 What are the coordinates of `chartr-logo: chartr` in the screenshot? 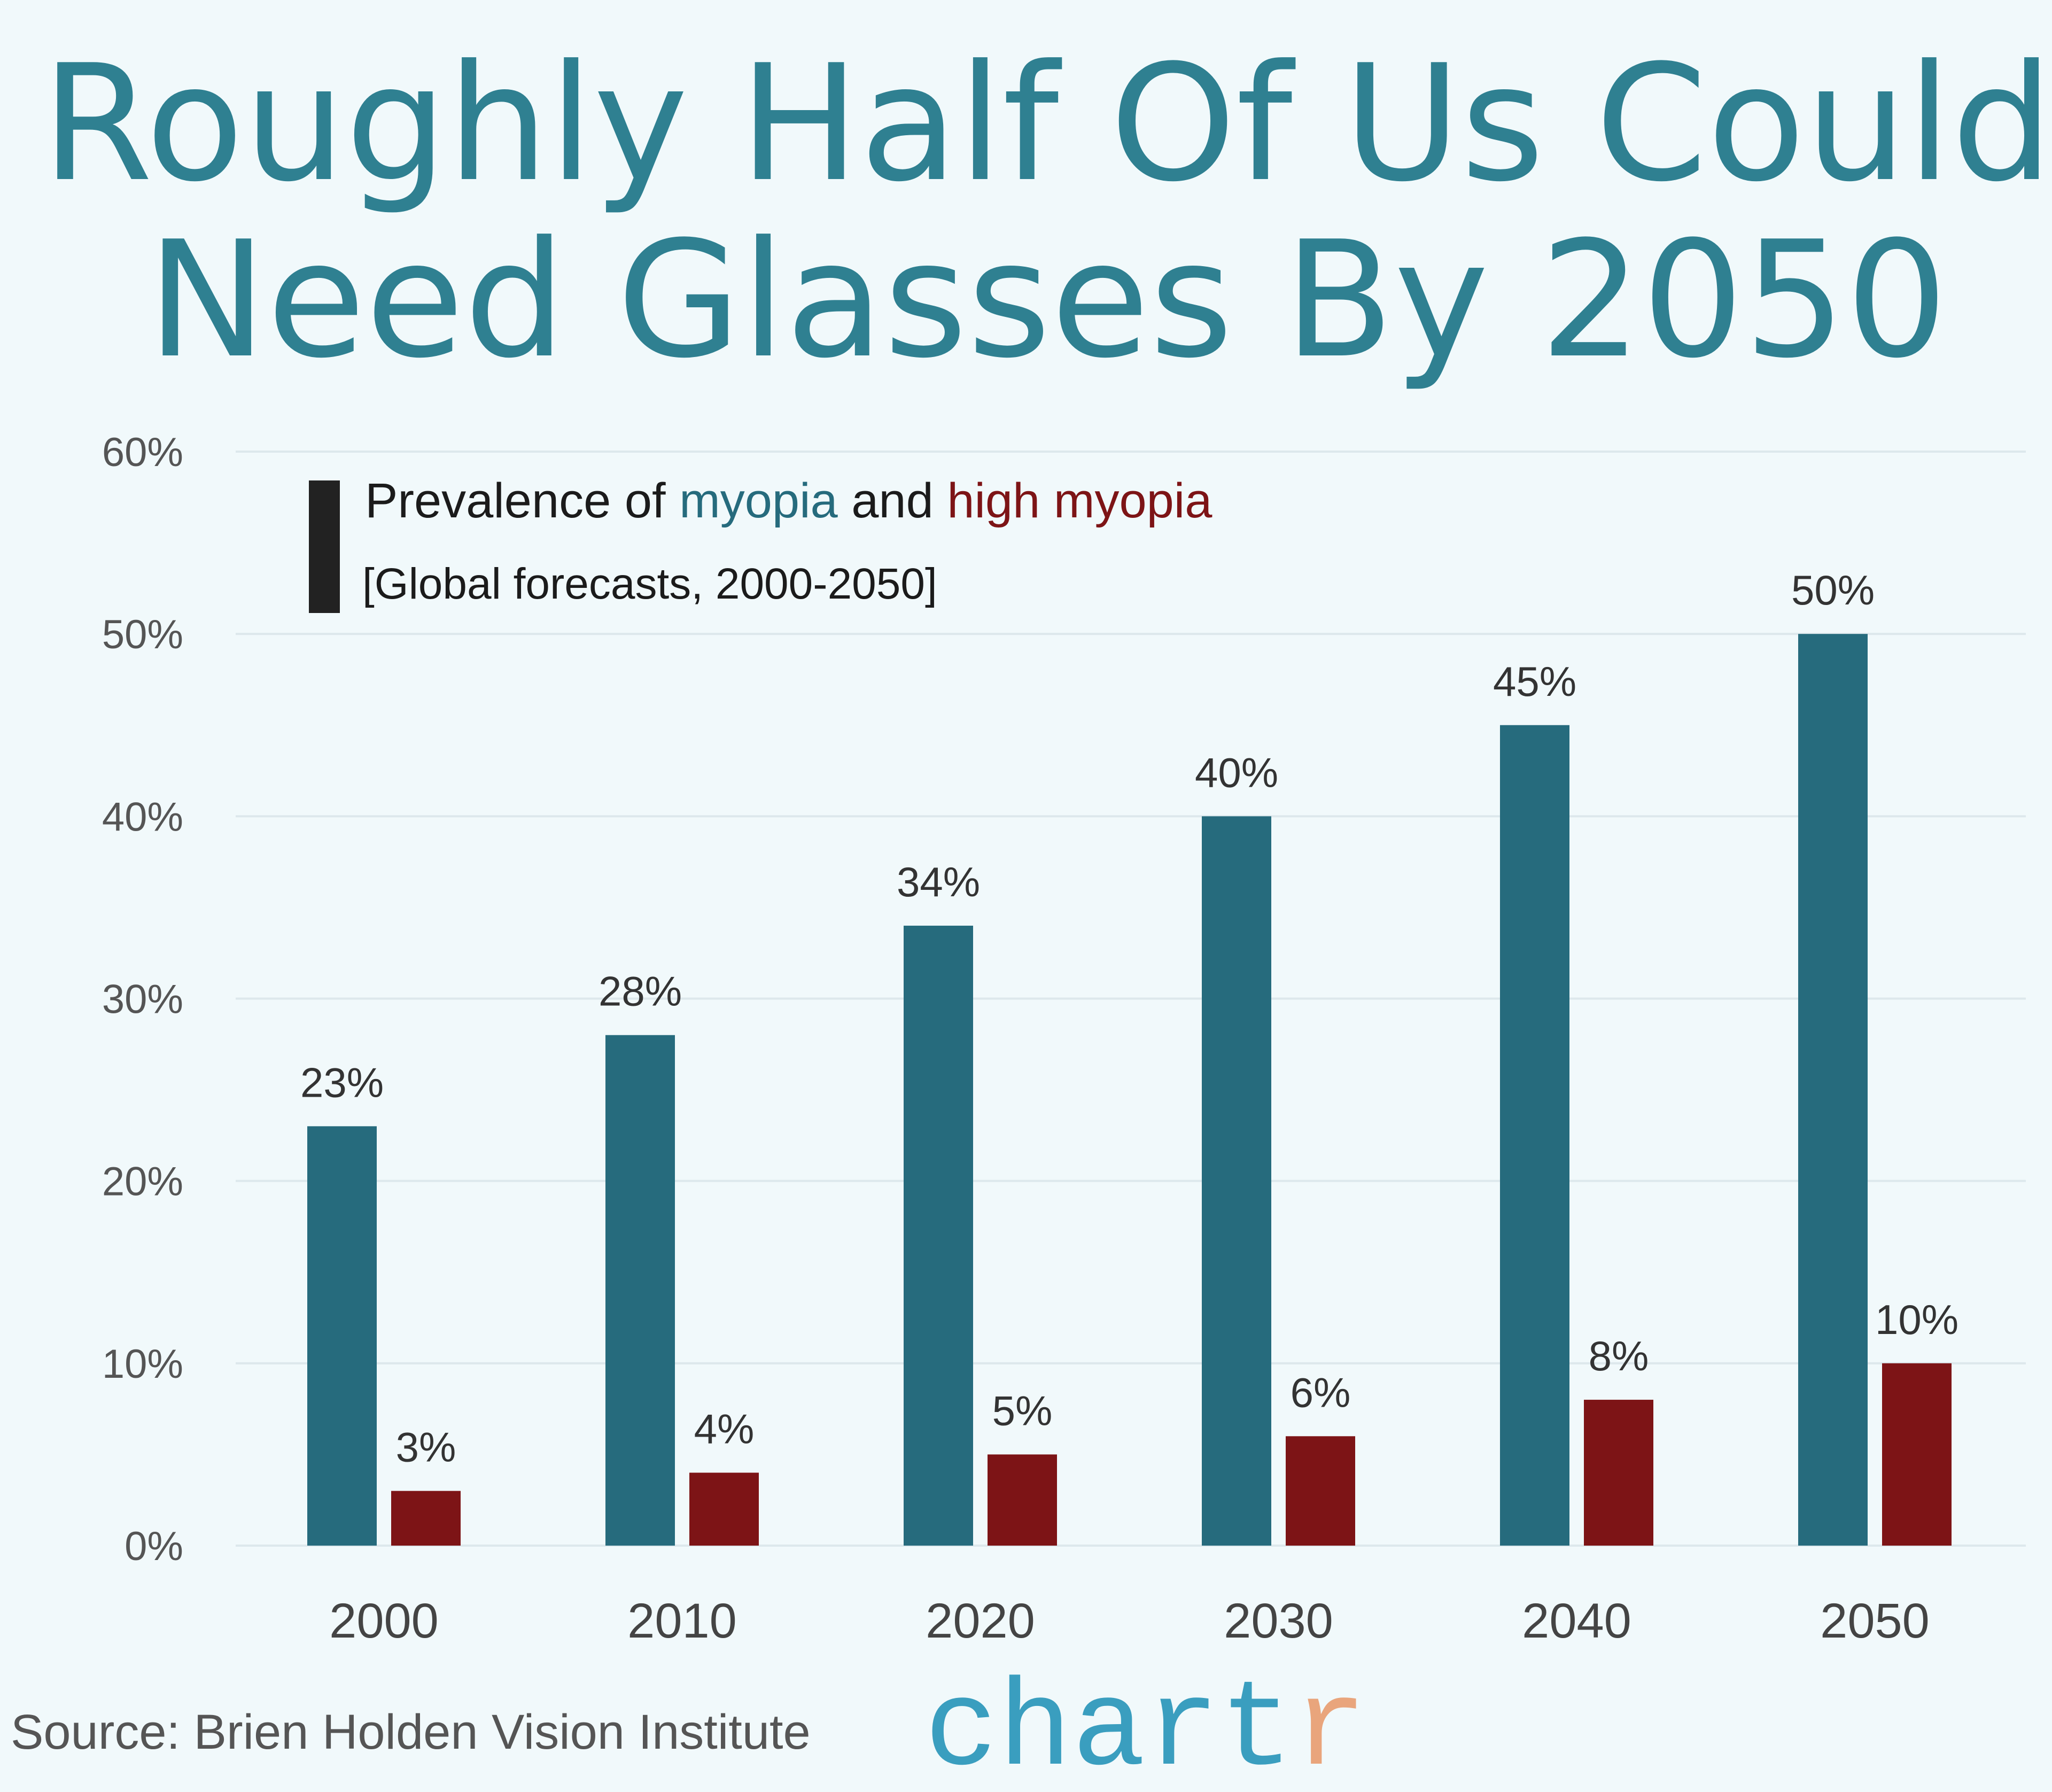 It's located at (1145, 1727).